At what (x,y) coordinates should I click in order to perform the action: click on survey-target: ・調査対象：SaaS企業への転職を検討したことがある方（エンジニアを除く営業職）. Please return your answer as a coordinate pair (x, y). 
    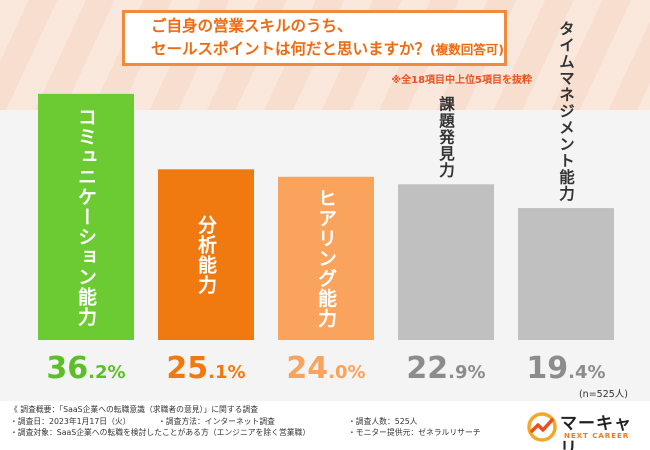
    Looking at the image, I should click on (160, 432).